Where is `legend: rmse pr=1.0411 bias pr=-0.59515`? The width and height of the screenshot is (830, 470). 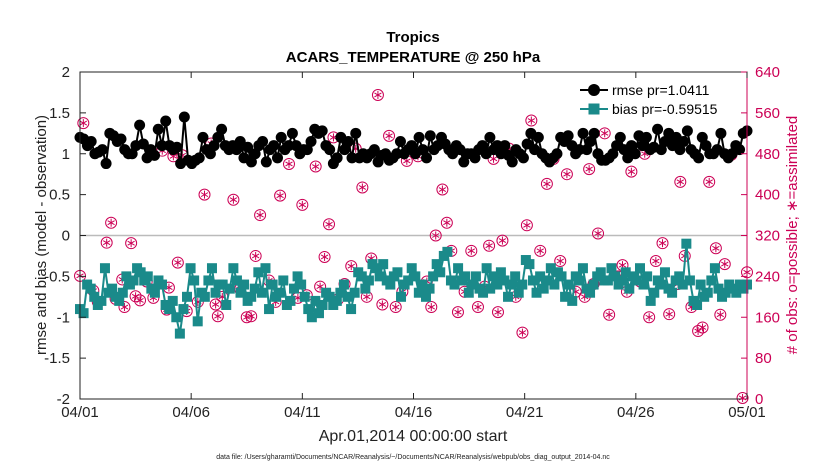 legend: rmse pr=1.0411 bias pr=-0.59515 is located at coordinates (649, 99).